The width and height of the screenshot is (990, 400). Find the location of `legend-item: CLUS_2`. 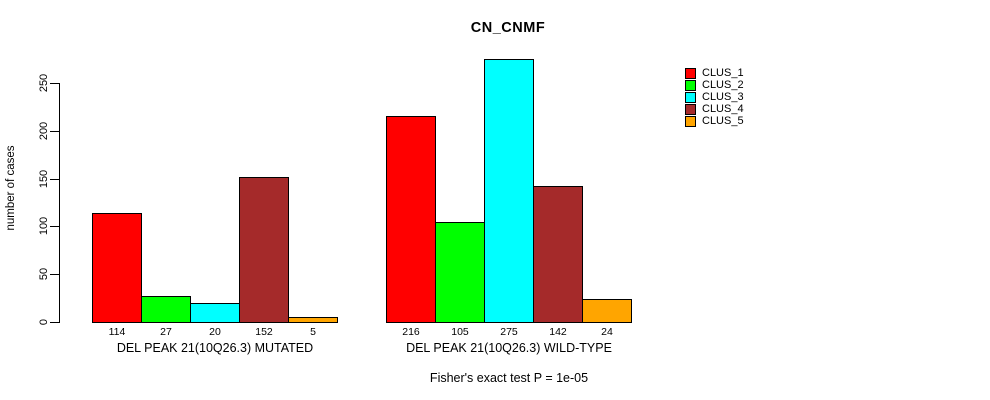

legend-item: CLUS_2 is located at coordinates (714, 85).